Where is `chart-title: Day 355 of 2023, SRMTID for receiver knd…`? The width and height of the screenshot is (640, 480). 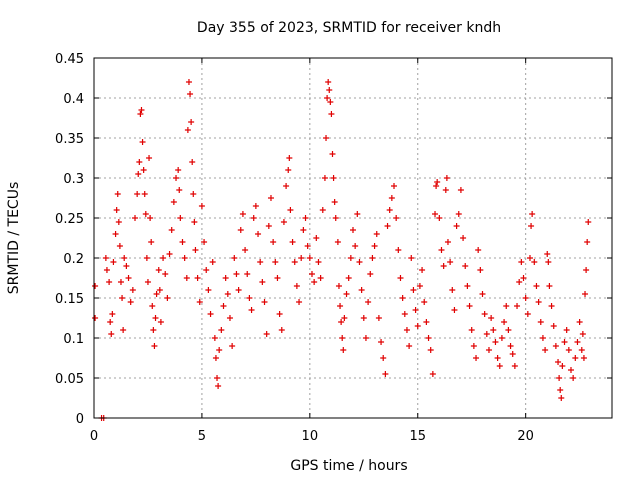 chart-title: Day 355 of 2023, SRMTID for receiver knd… is located at coordinates (349, 28).